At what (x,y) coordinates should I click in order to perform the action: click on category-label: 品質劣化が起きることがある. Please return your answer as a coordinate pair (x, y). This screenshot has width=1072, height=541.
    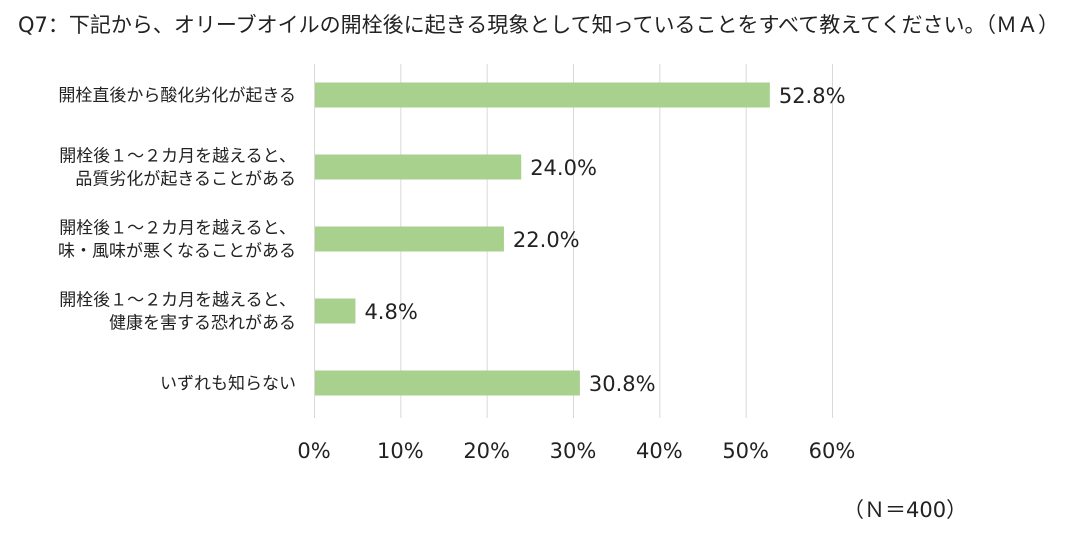
    Looking at the image, I should click on (185, 180).